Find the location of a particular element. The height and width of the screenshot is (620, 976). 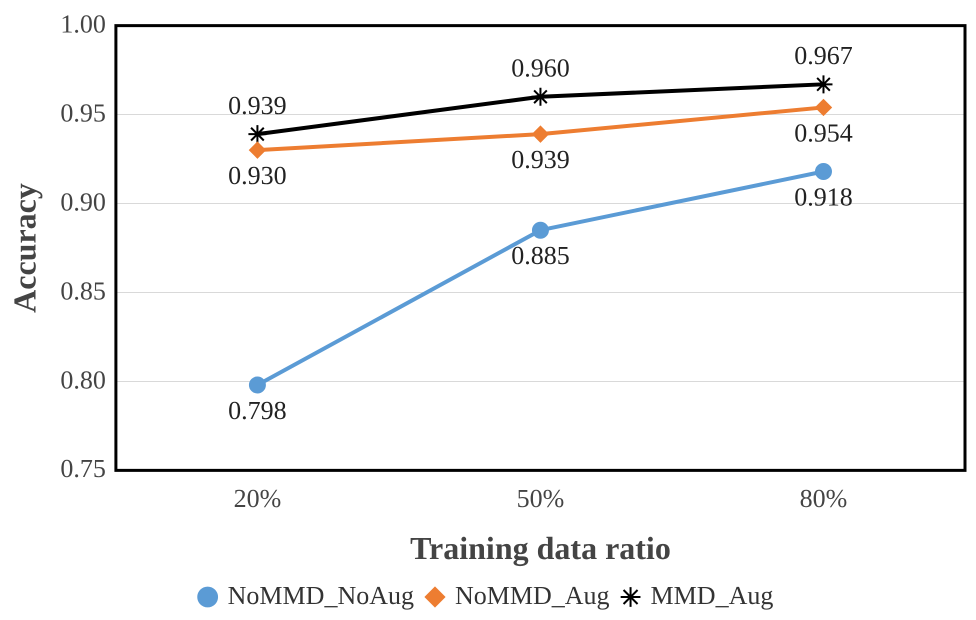

legend-label: NoMMD_Aug is located at coordinates (532, 595).